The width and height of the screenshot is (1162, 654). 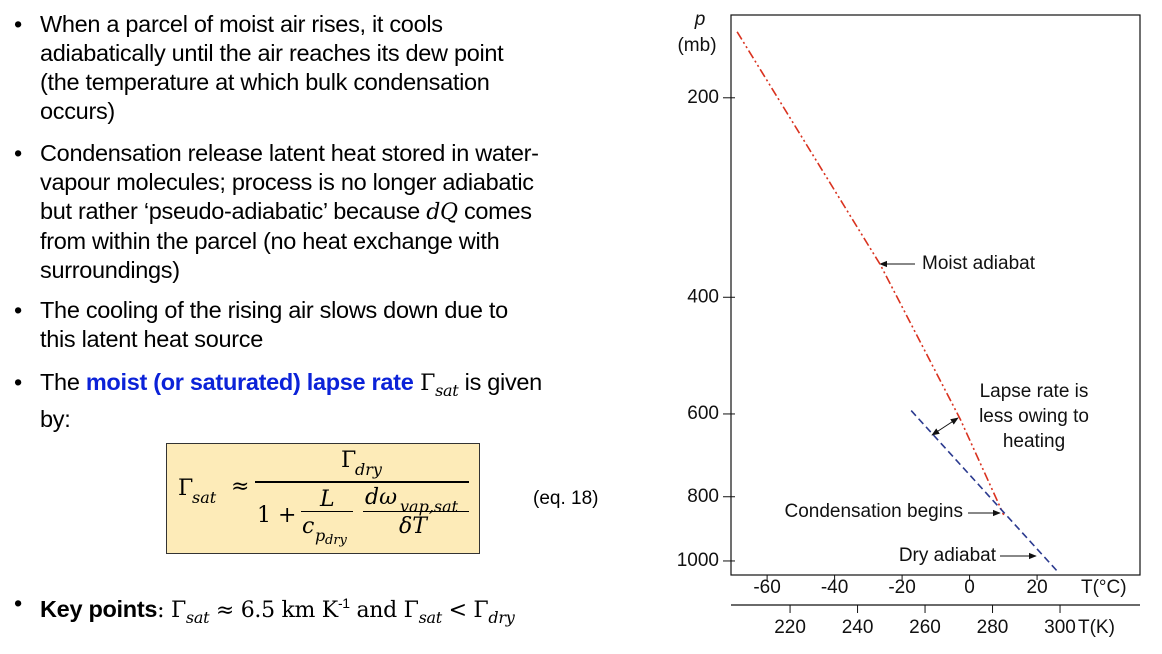 I want to click on annotation: Moist adiabat, so click(x=979, y=263).